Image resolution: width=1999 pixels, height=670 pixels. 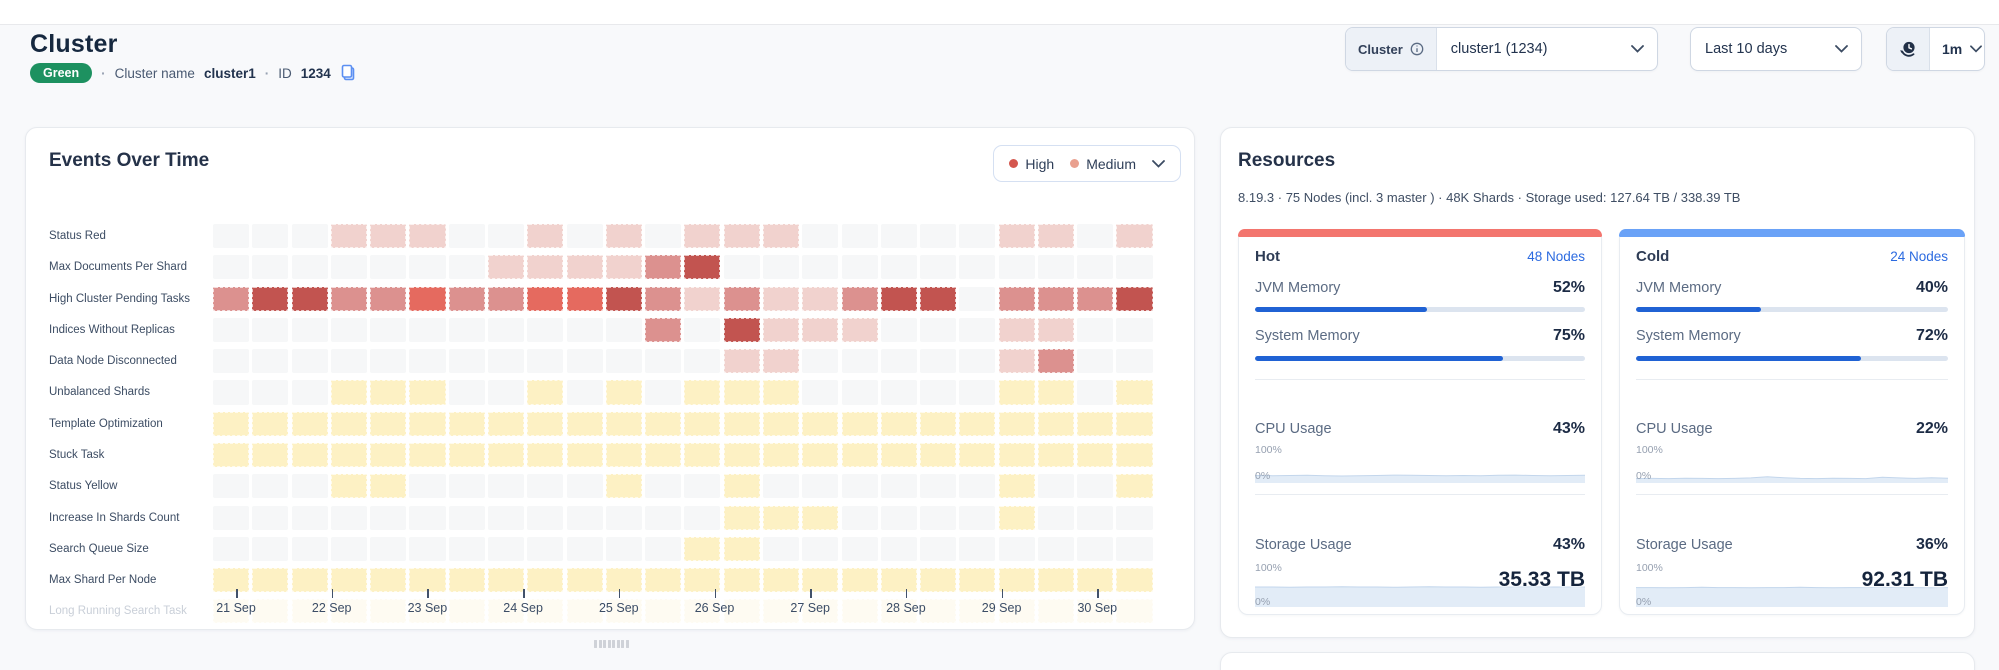 What do you see at coordinates (1501, 49) in the screenshot?
I see `cluster-select: Cluster cluster1 (1234)` at bounding box center [1501, 49].